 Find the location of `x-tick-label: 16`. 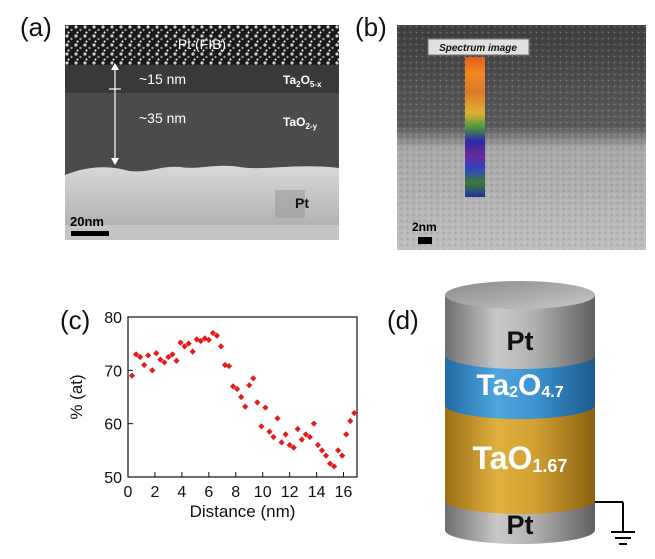

x-tick-label: 16 is located at coordinates (344, 492).